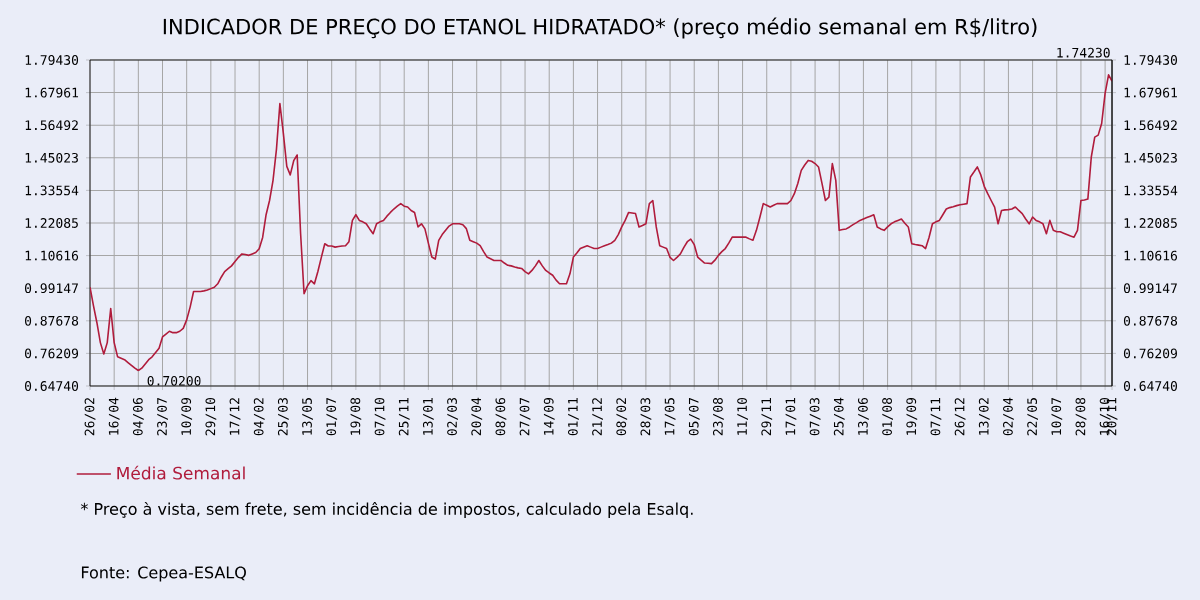 The height and width of the screenshot is (600, 1200). I want to click on source-note: Fonte: Cepea-ESALQ, so click(163, 574).